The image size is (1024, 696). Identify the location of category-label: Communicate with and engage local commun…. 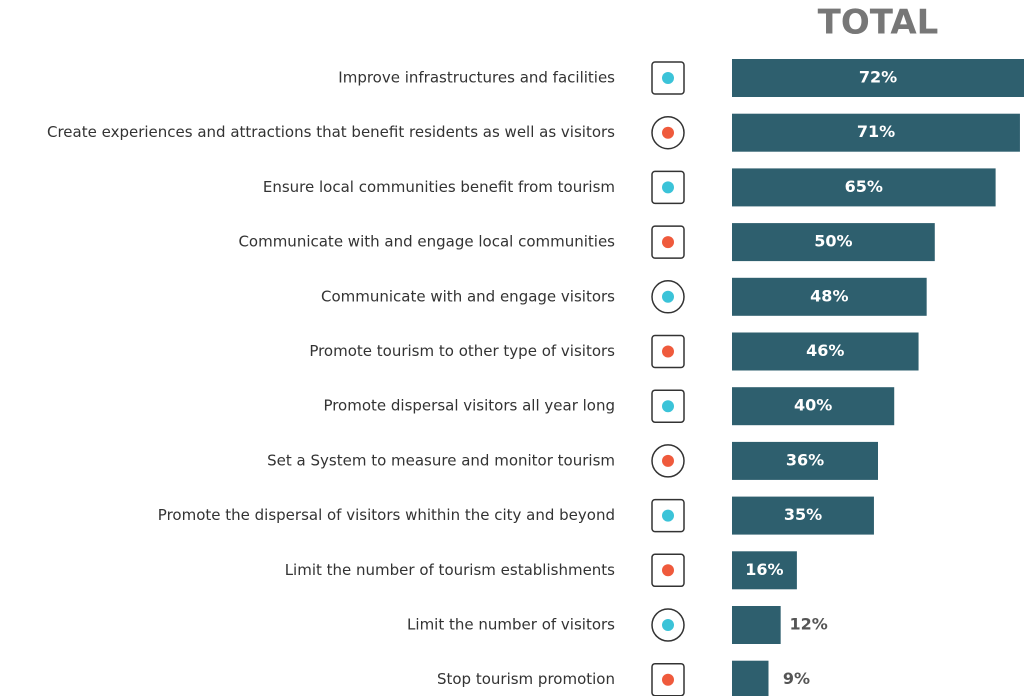
(426, 242).